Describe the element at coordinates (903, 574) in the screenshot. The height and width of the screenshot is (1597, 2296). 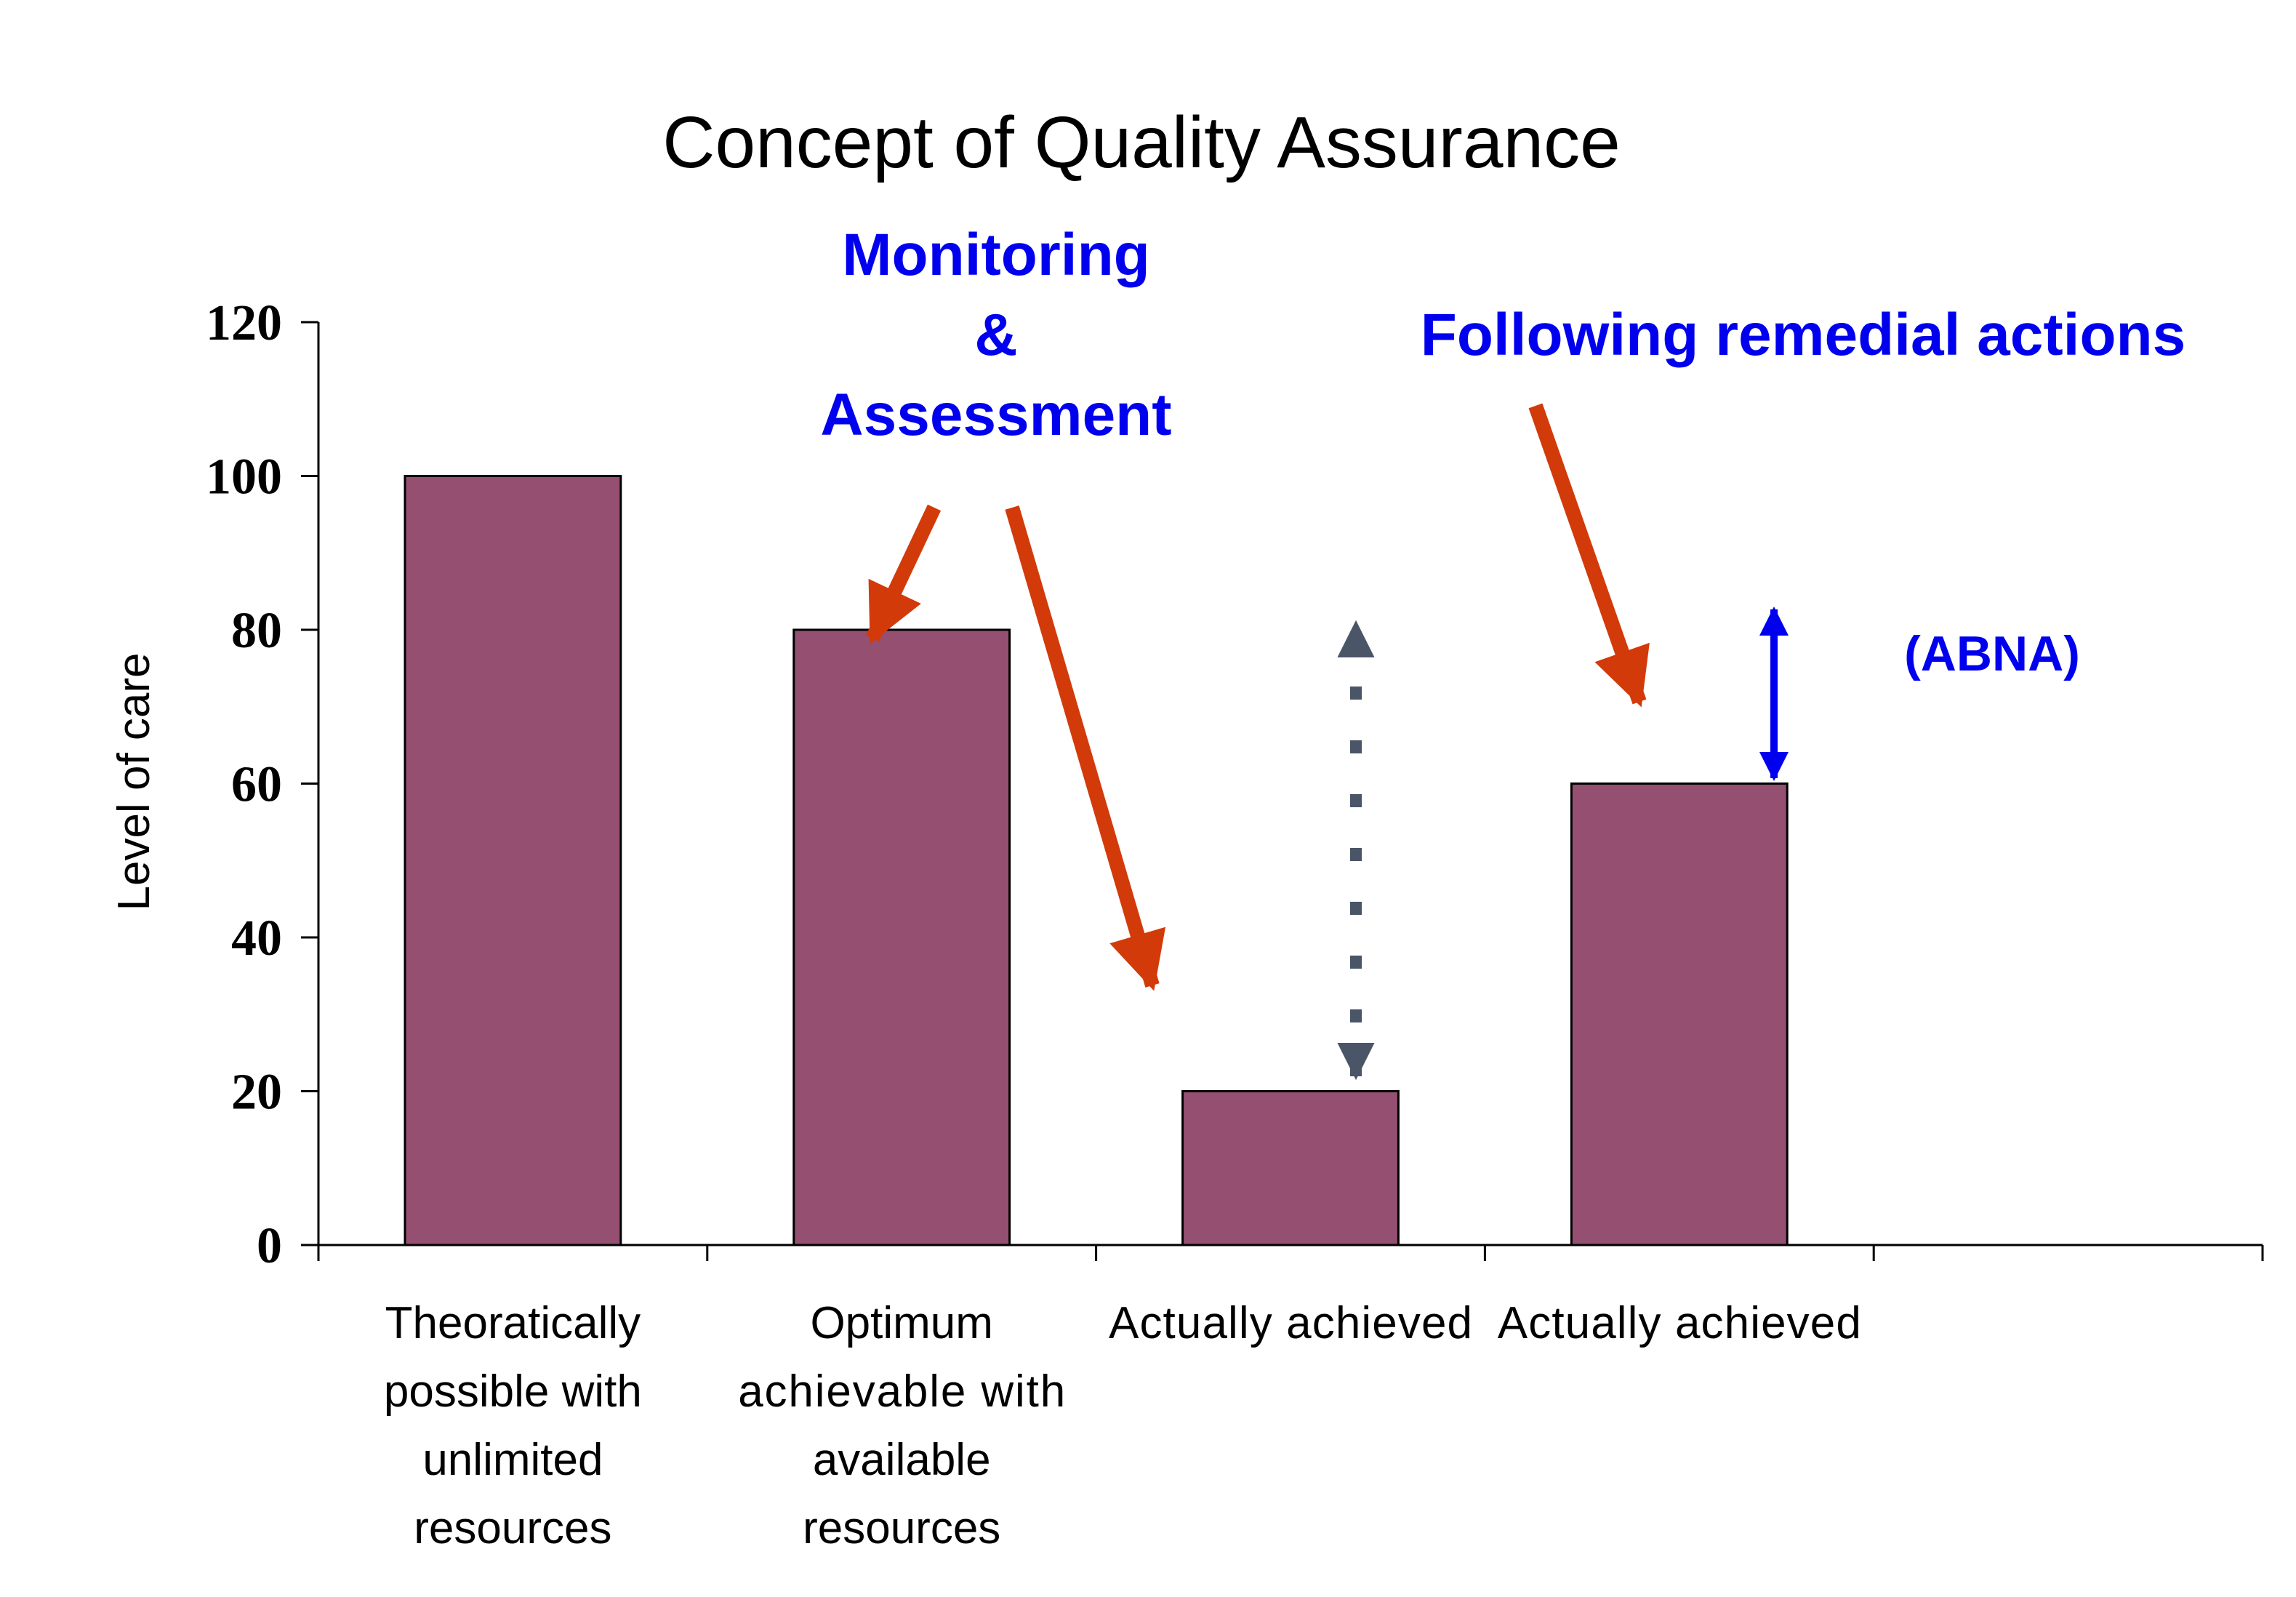
I see `arrow-to-optimum` at that location.